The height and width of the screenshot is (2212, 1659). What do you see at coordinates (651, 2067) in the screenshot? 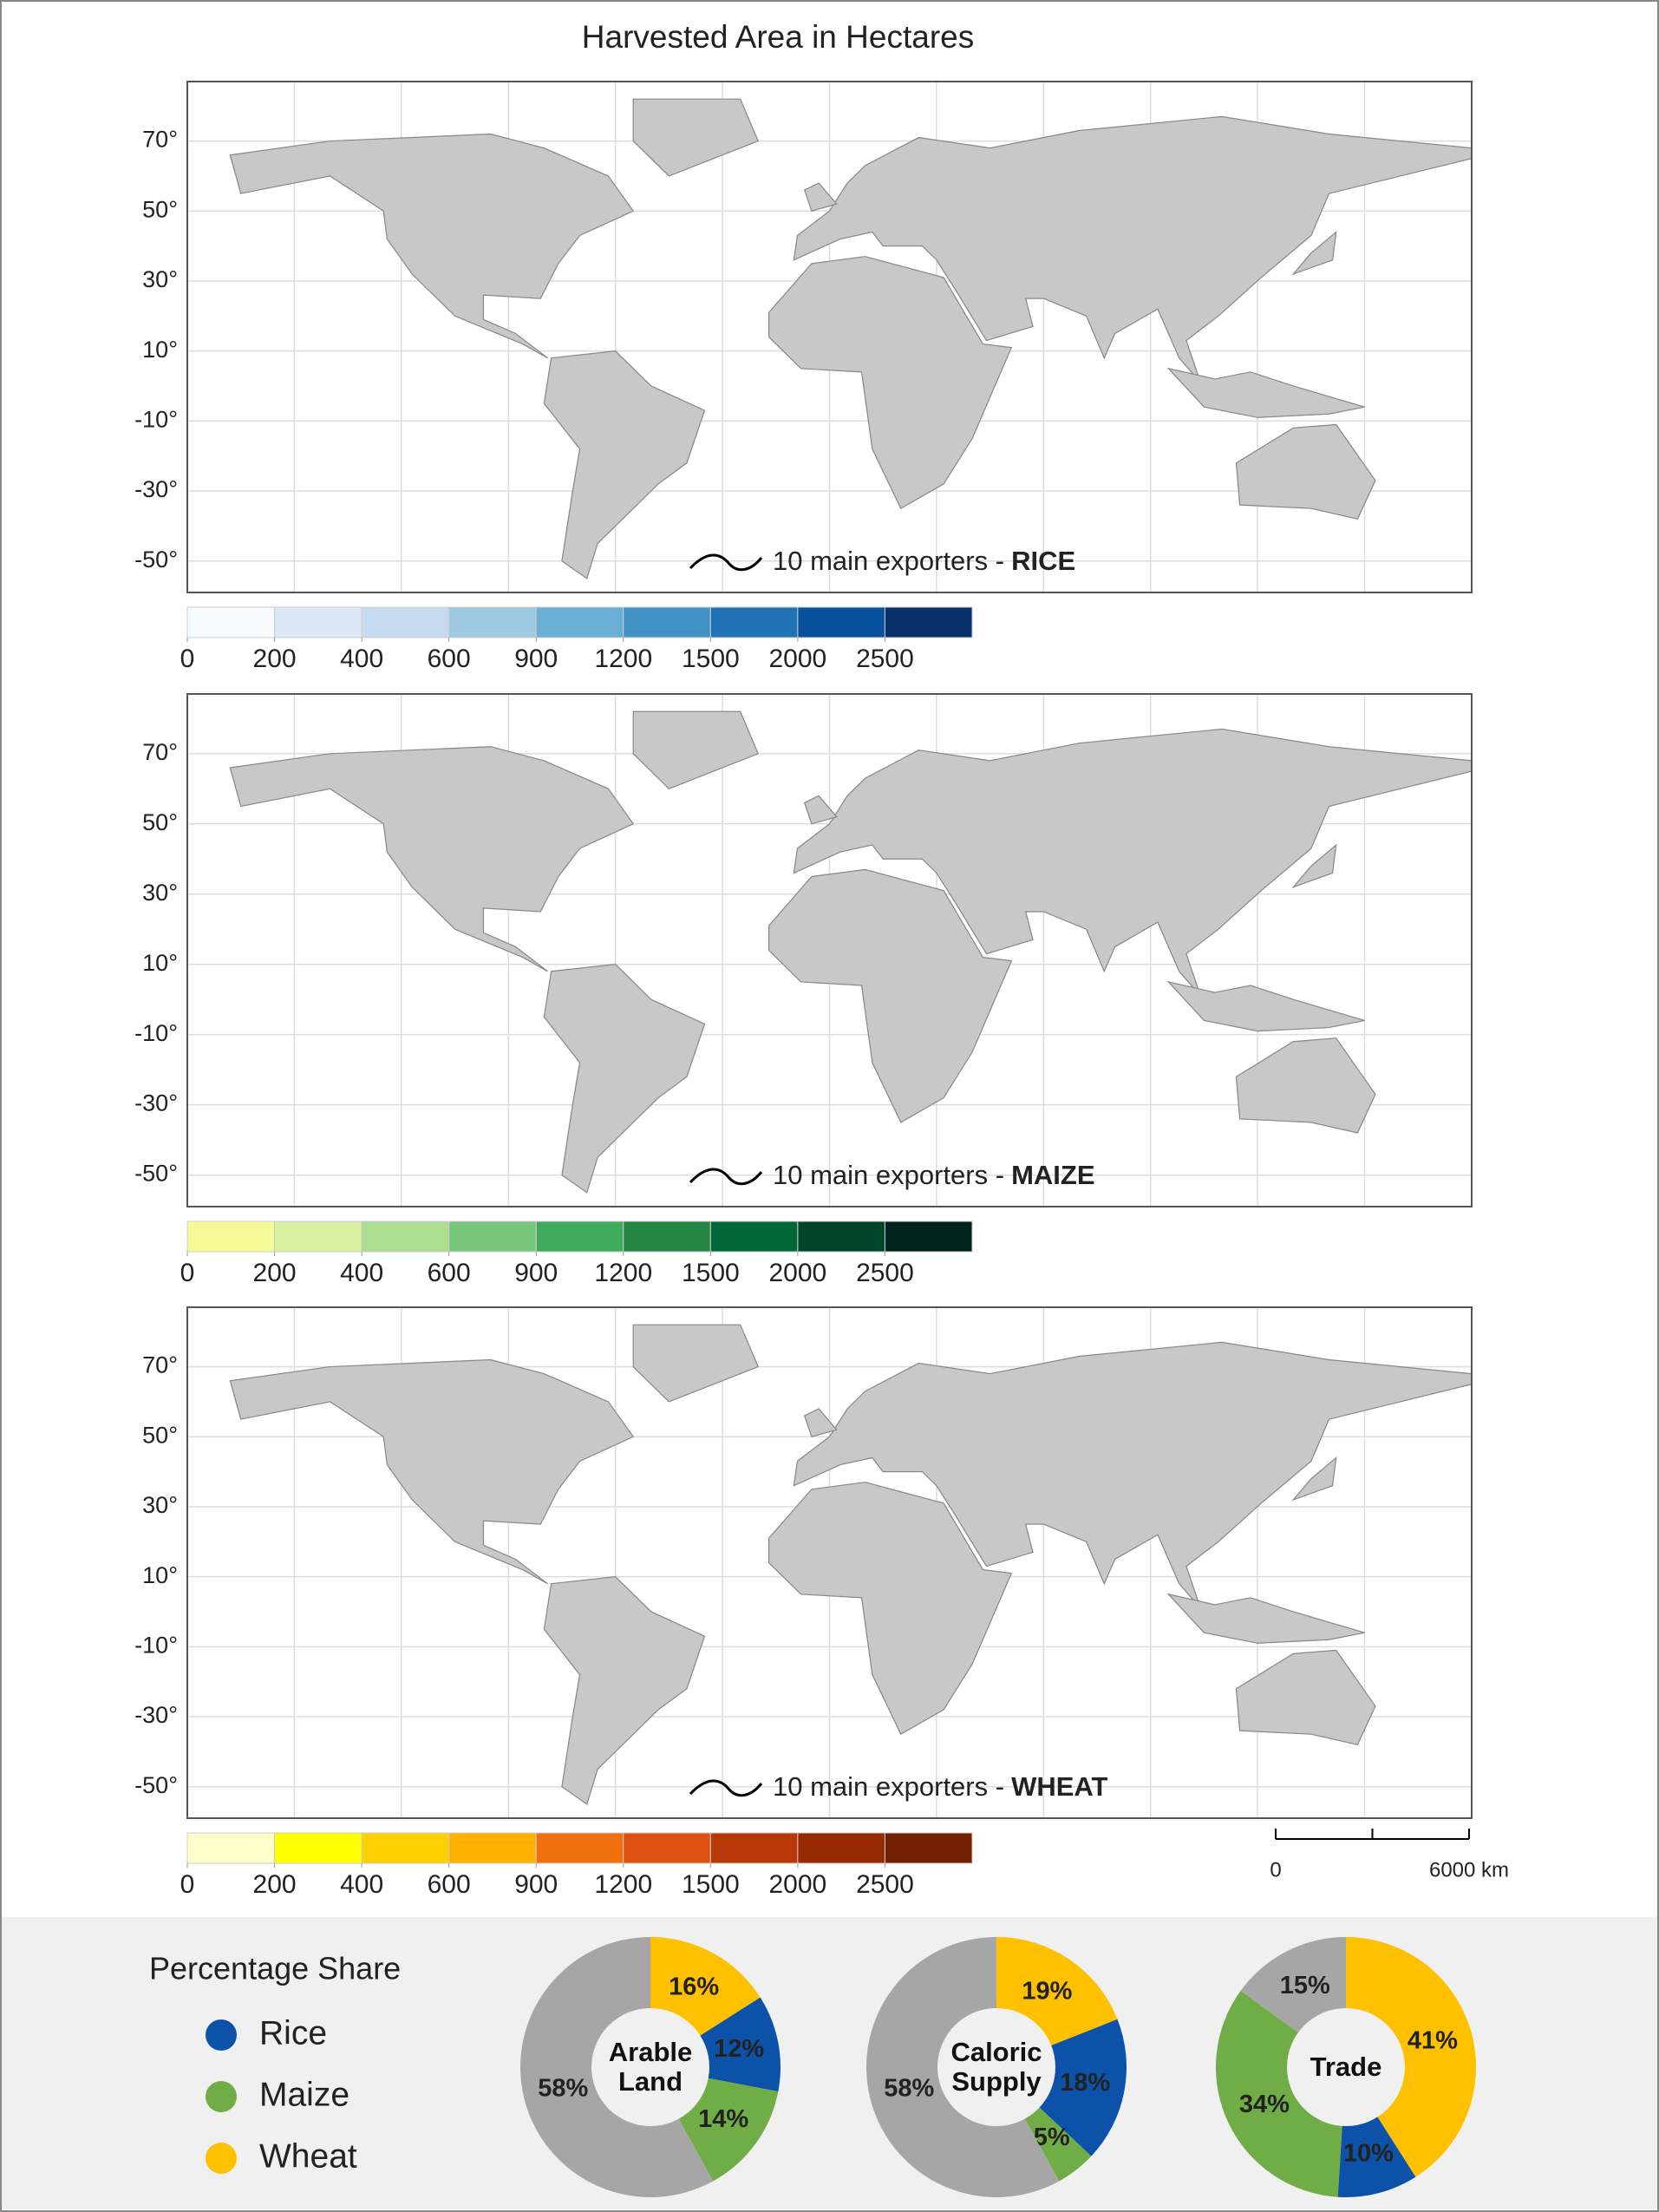
I see `pie-title: Arable Land` at bounding box center [651, 2067].